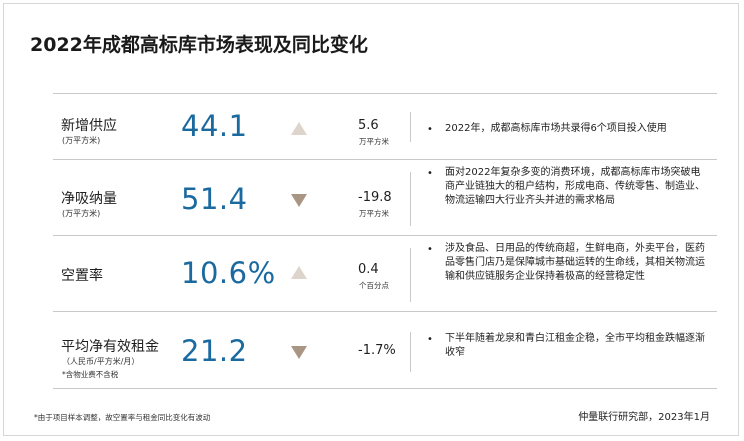 The image size is (744, 441). I want to click on metric-label: 新增供应, so click(89, 126).